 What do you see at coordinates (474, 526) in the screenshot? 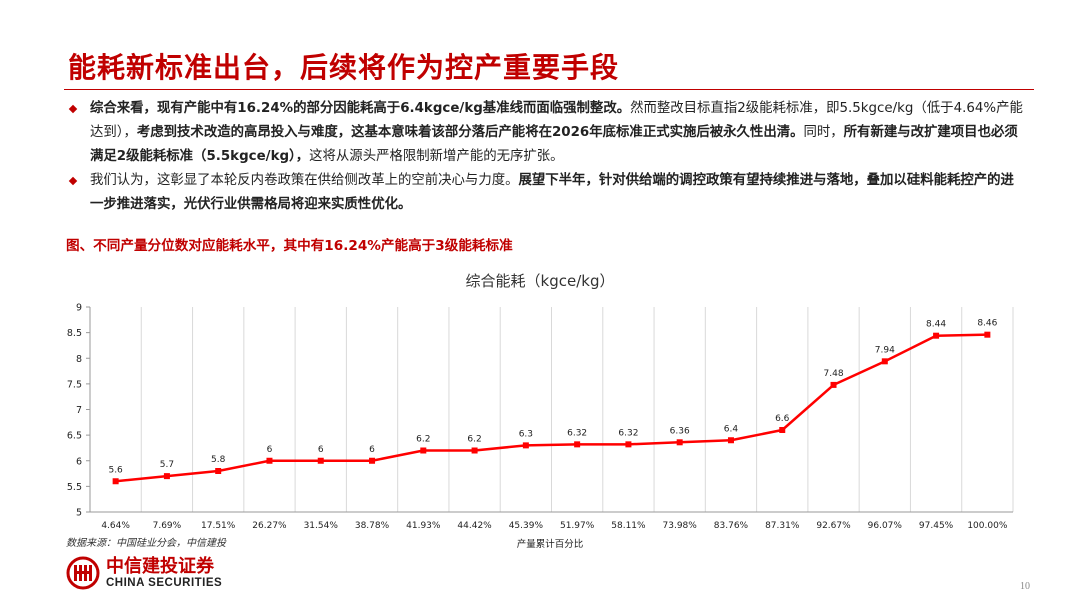
I see `x-tick-label: 44.42%` at bounding box center [474, 526].